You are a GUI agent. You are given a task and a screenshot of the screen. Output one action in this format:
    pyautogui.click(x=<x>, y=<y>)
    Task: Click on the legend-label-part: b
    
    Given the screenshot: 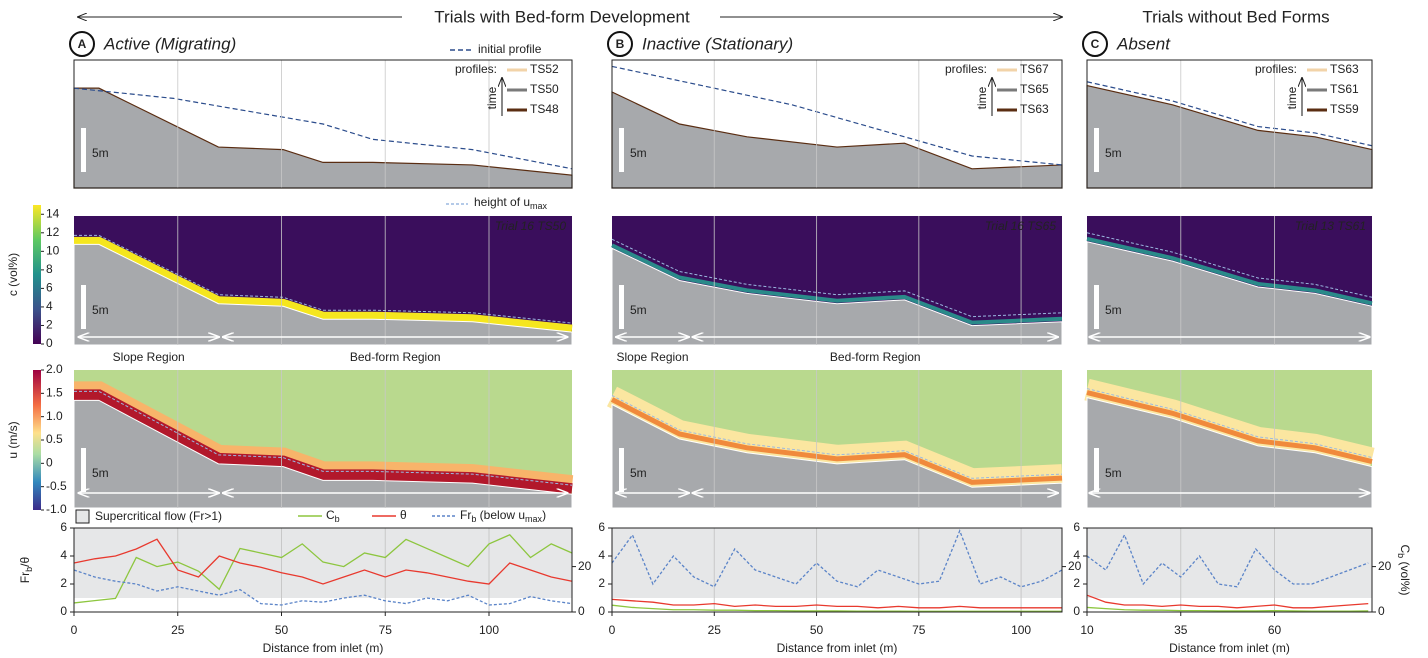 What is the action you would take?
    pyautogui.click(x=337, y=519)
    